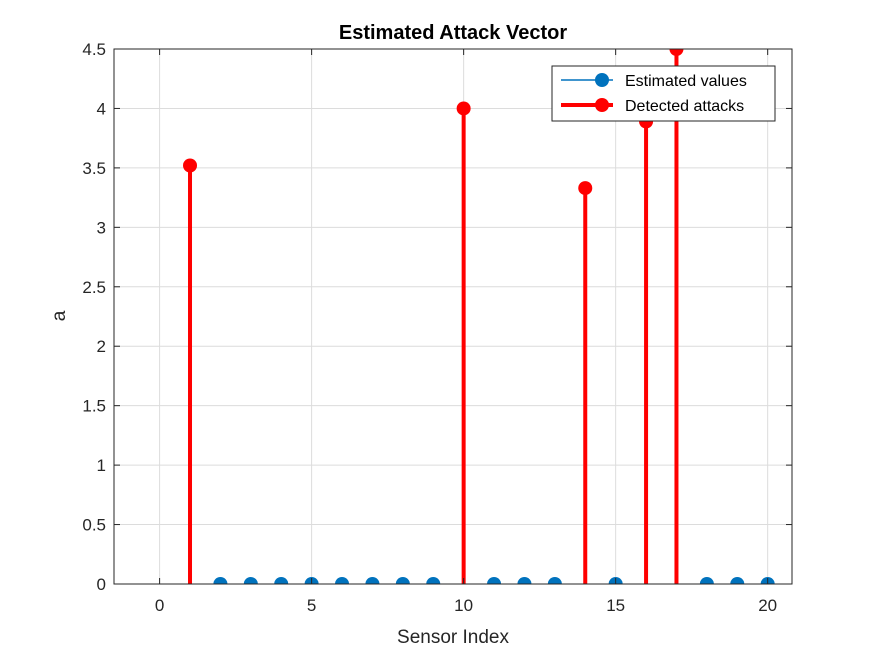  I want to click on y-tick-label: 3.5, so click(94, 168).